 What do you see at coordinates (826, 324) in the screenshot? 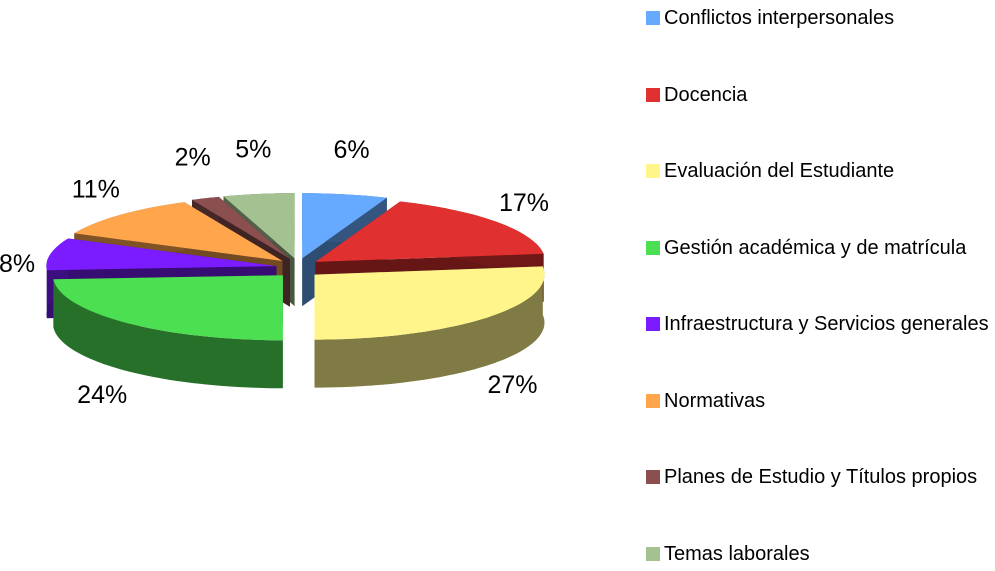
I see `legend-label: Infraestructura y Servicios generales` at bounding box center [826, 324].